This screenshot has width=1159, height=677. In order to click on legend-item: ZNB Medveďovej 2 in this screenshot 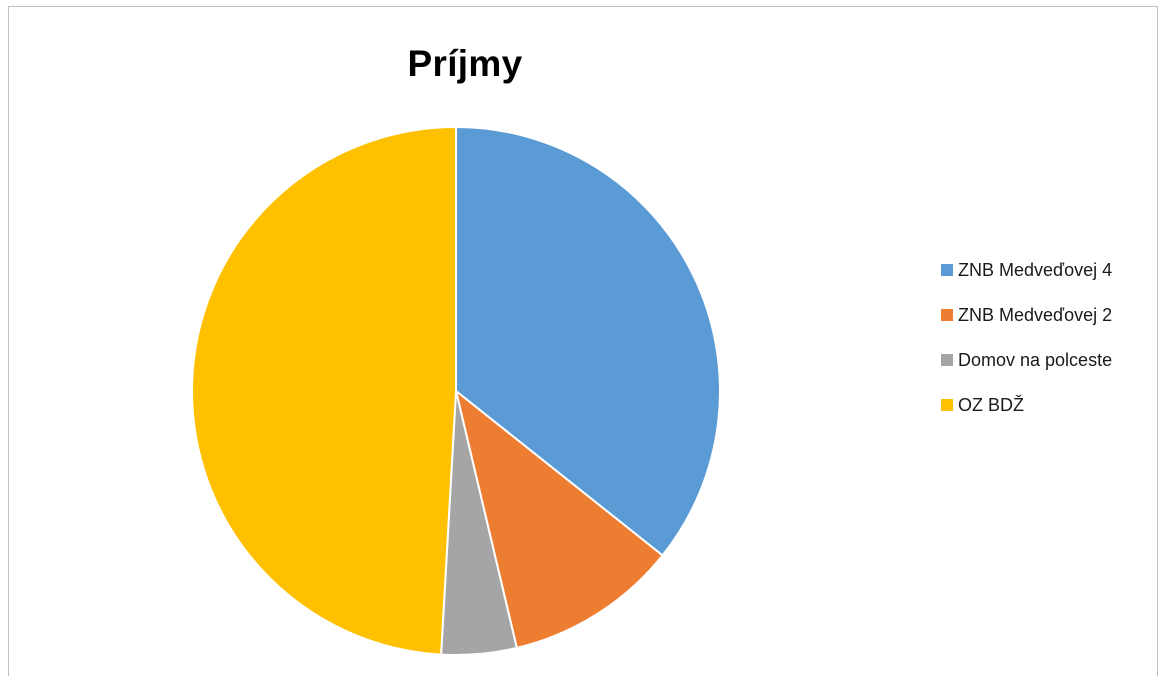, I will do `click(1026, 315)`.